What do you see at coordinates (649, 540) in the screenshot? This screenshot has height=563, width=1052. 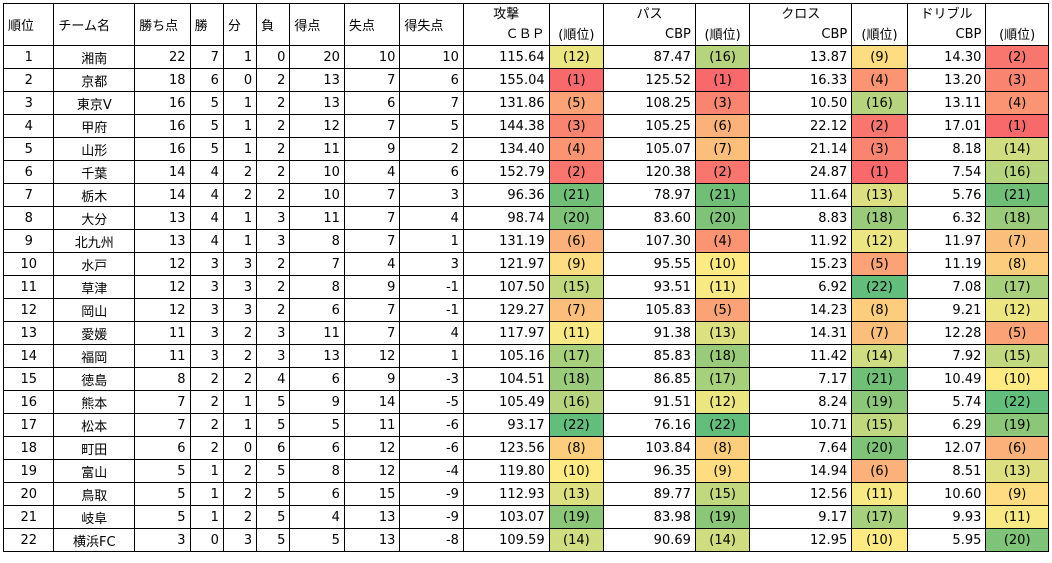 I see `cell-pass-cbp: 90.69` at bounding box center [649, 540].